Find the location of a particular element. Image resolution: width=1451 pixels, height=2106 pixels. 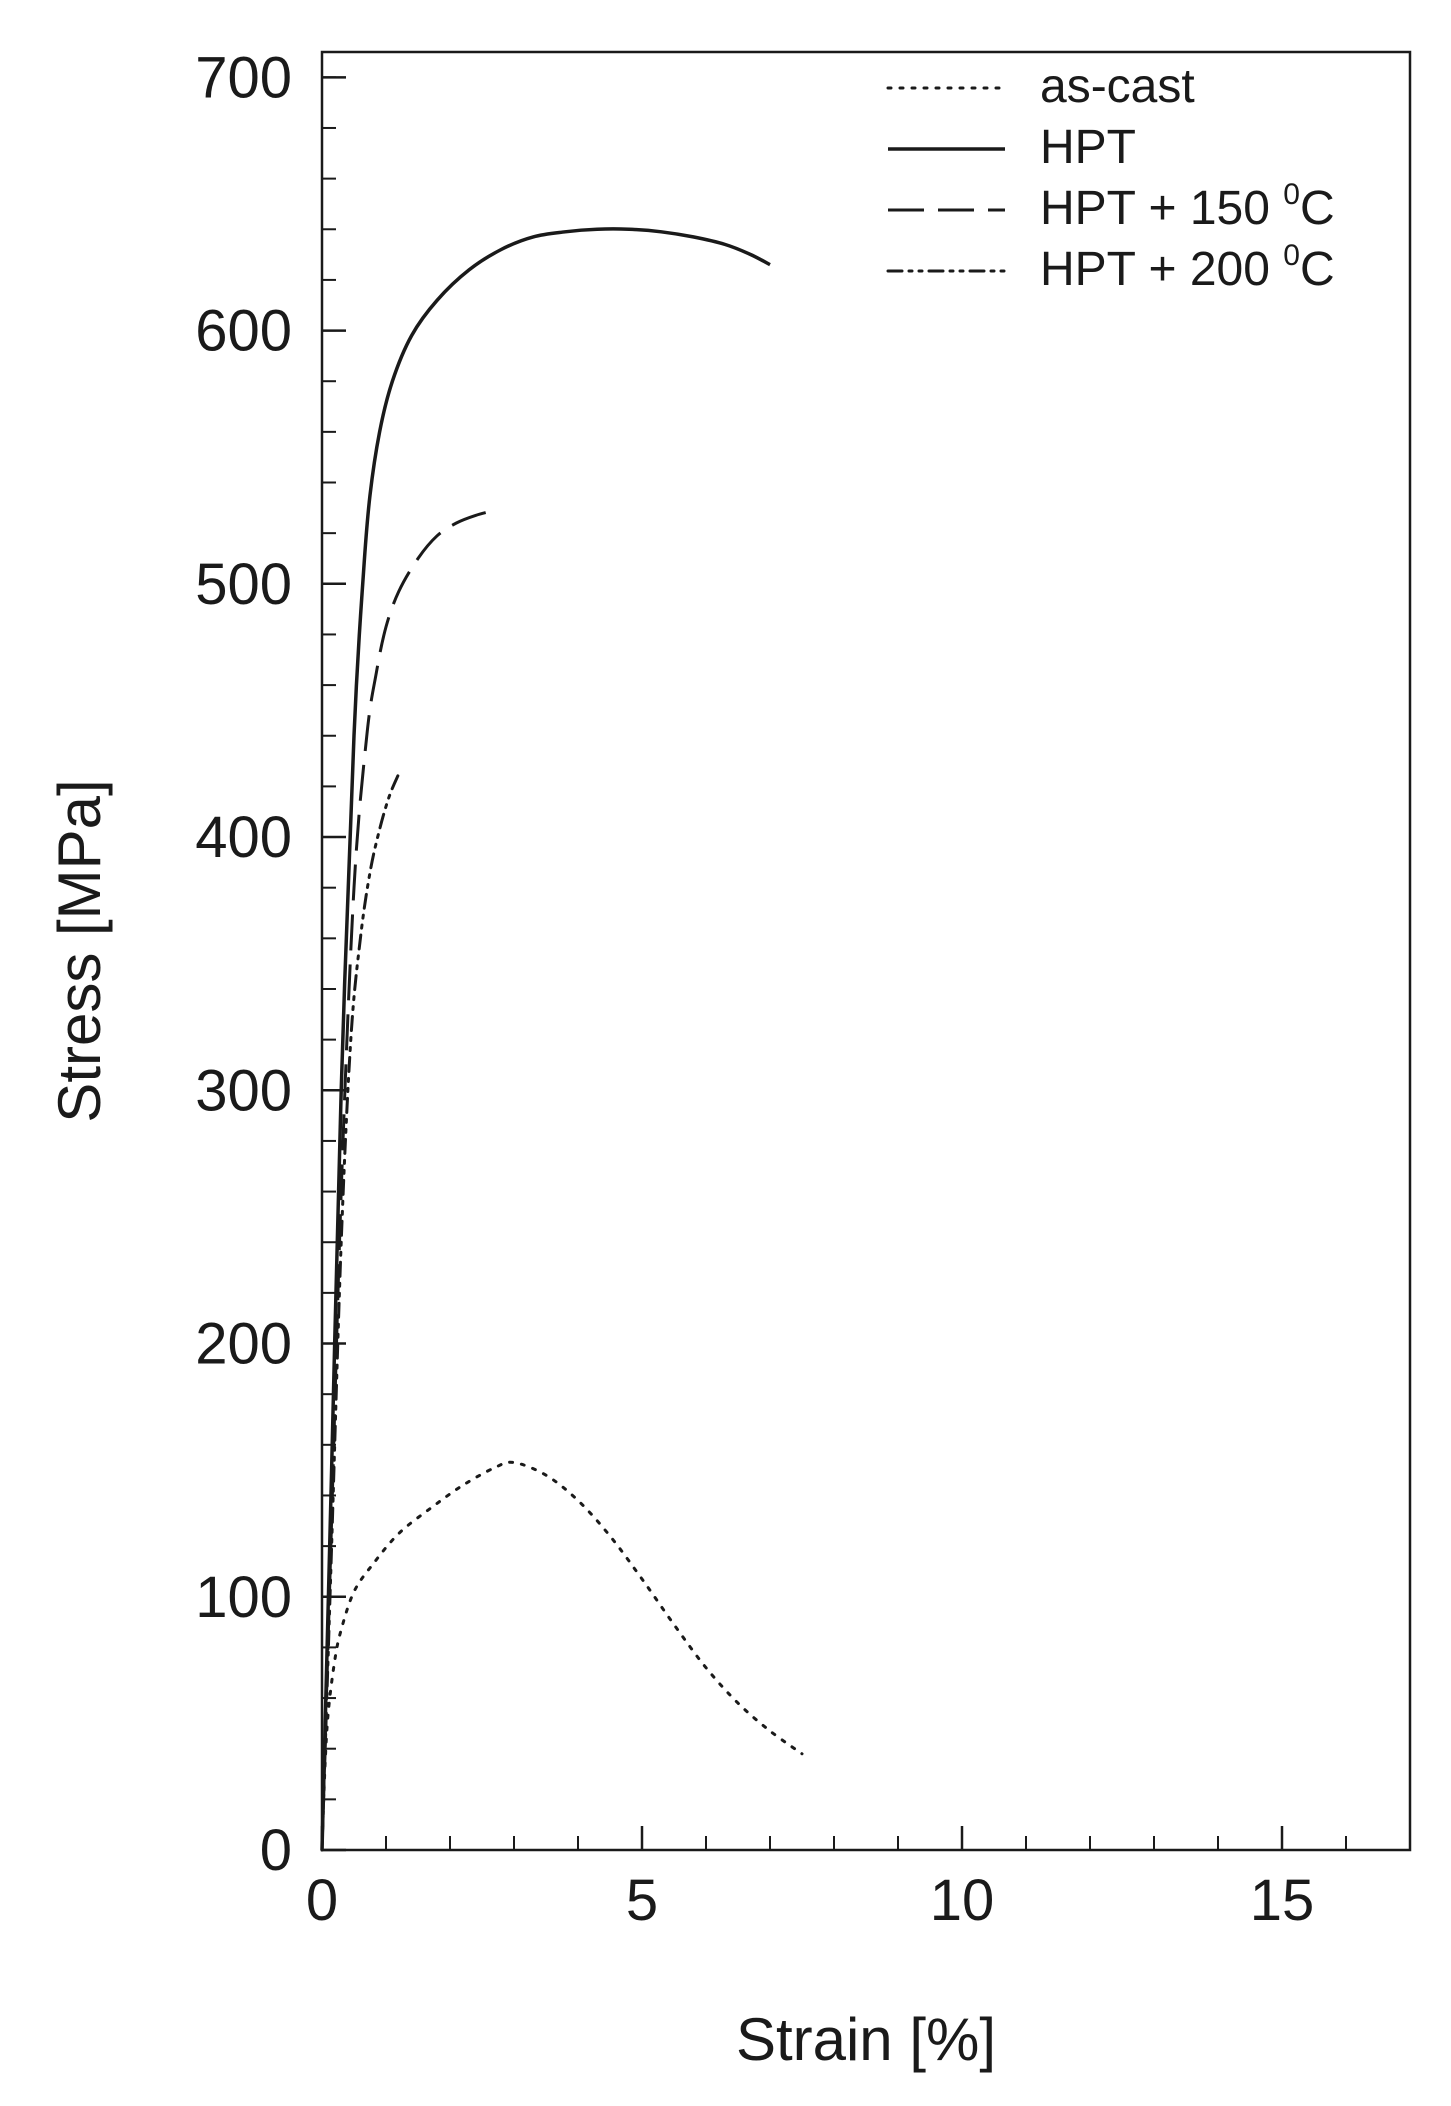

x-tick-label: 0 is located at coordinates (322, 1900).